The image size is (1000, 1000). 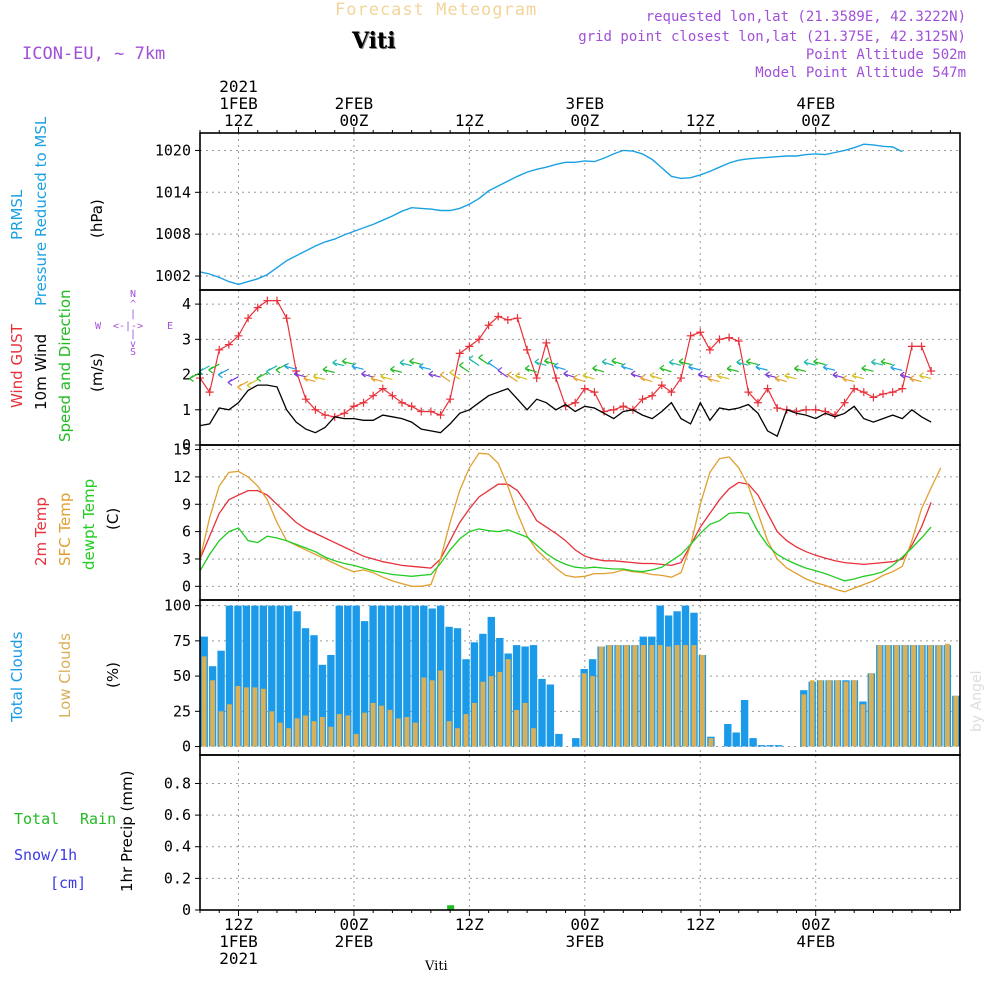 I want to click on point-altitude: Point Altitude 502m, so click(x=885, y=55).